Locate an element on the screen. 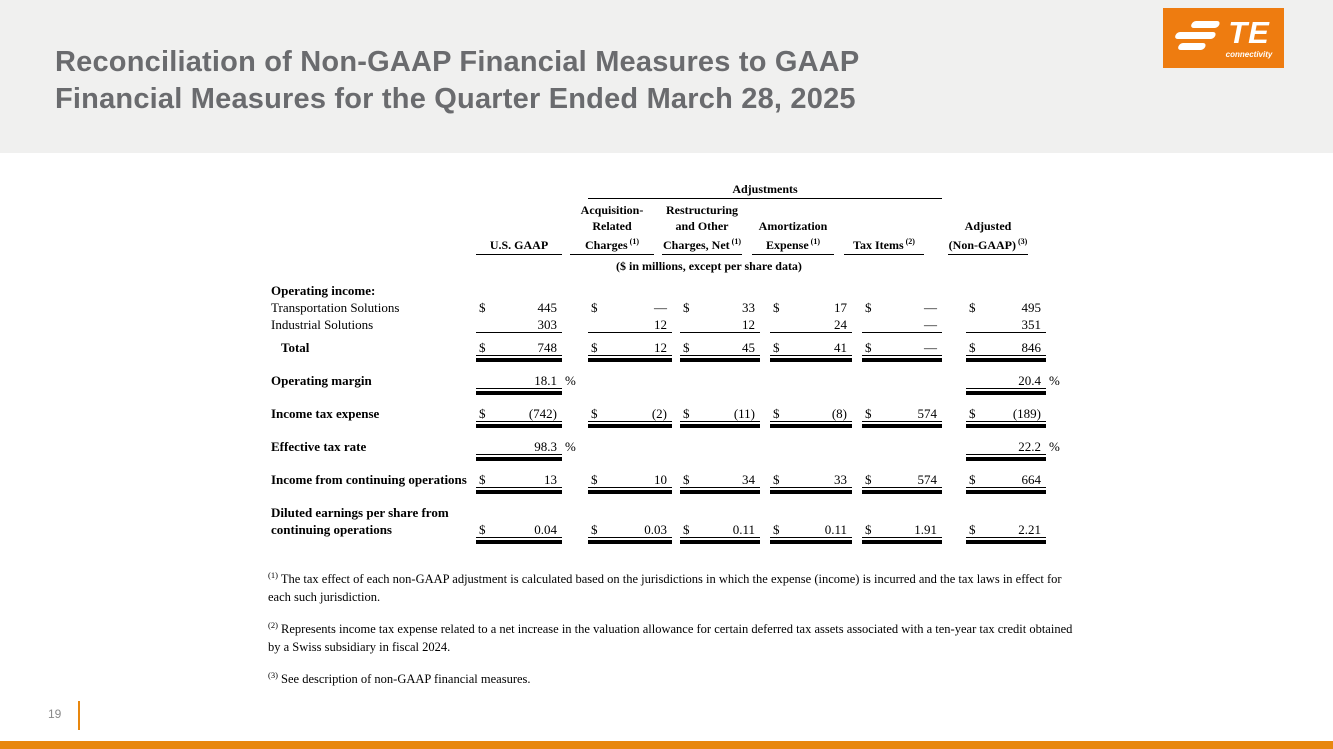 This screenshot has width=1333, height=749. row-label: Income tax expense is located at coordinates (325, 413).